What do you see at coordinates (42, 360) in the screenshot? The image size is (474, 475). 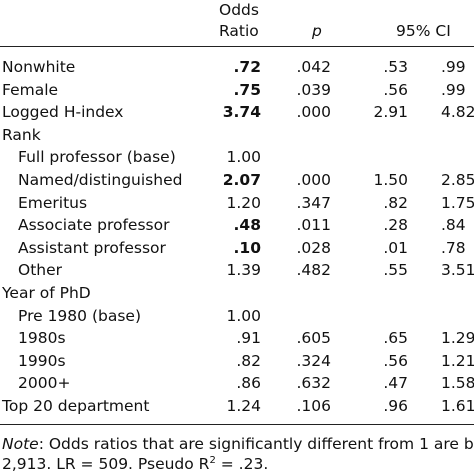 I see `row-label: 1990s` at bounding box center [42, 360].